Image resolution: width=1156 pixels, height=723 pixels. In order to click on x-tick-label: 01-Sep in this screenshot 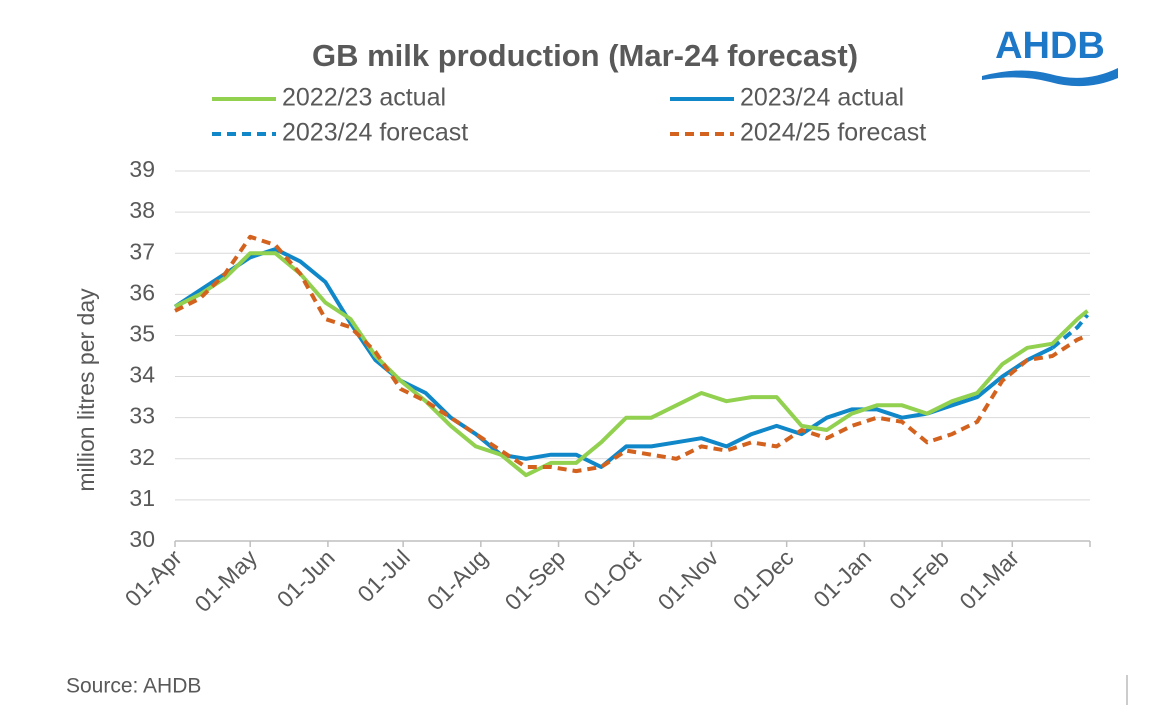, I will do `click(535, 579)`.